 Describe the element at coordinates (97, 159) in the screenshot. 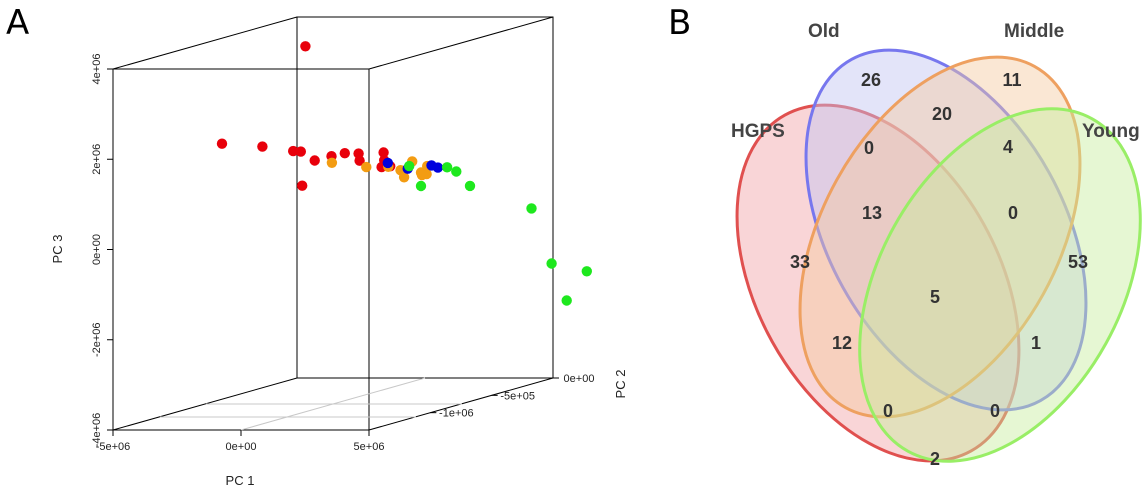

I see `z-tick-label: 2e+06` at that location.